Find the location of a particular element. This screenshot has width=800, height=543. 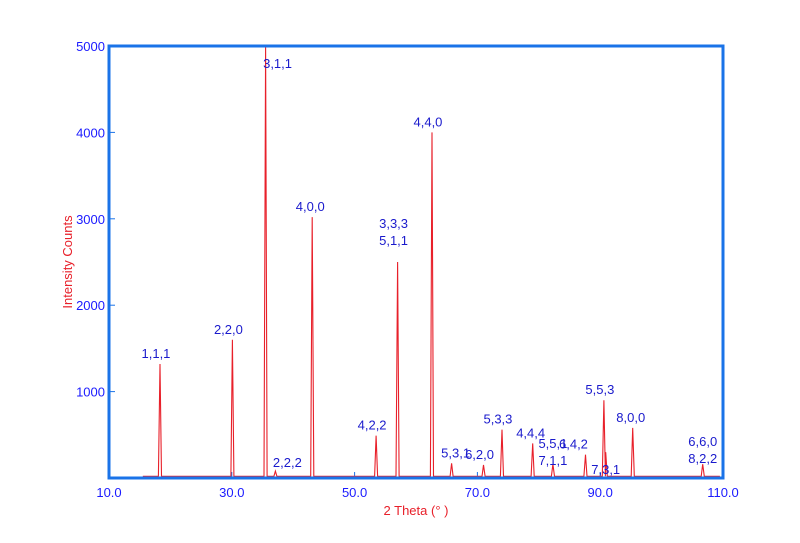

x-tick-label: 50.0 is located at coordinates (354, 492).